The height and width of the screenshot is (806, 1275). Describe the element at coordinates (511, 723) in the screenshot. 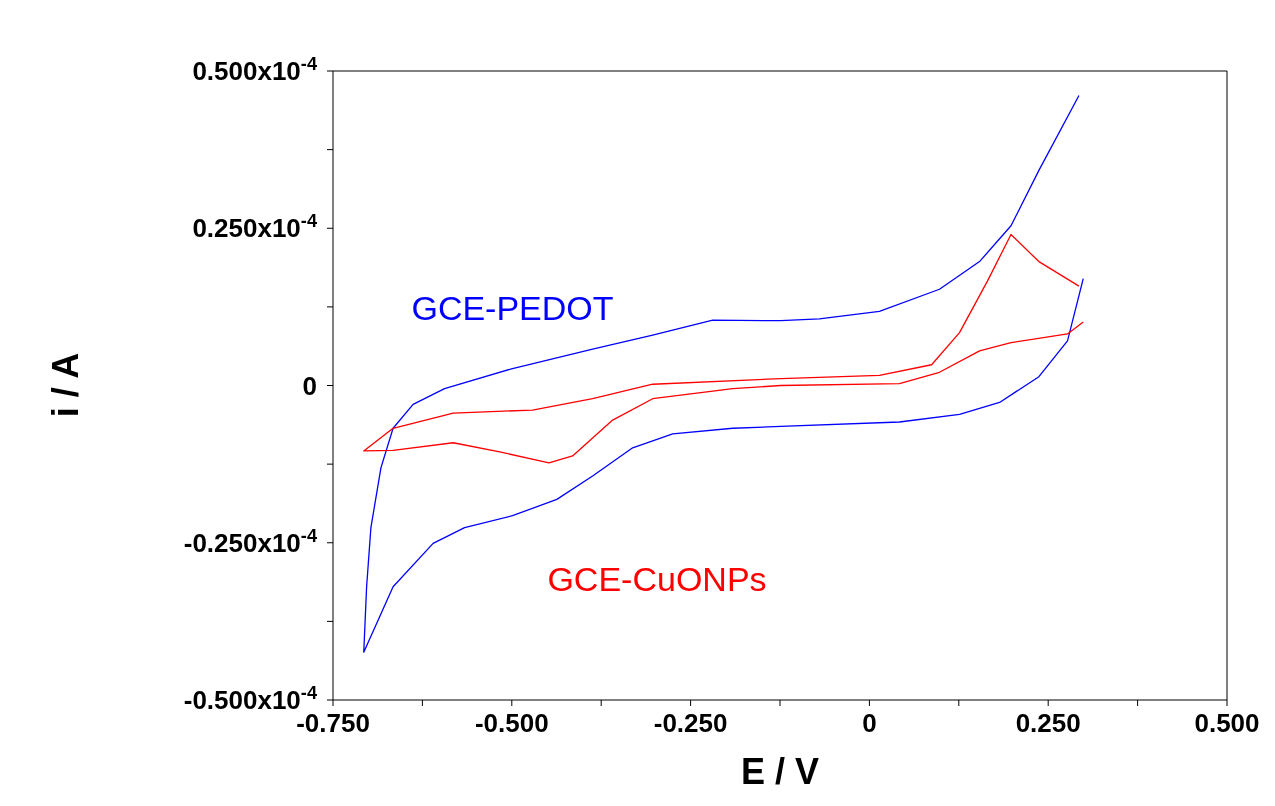

I see `x-tick-label: -0.500` at that location.